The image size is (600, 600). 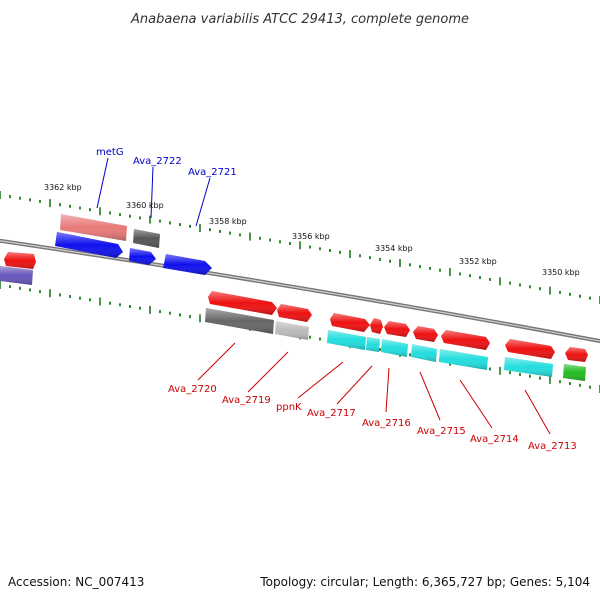 I want to click on gene-label-metG: metG, so click(x=110, y=152).